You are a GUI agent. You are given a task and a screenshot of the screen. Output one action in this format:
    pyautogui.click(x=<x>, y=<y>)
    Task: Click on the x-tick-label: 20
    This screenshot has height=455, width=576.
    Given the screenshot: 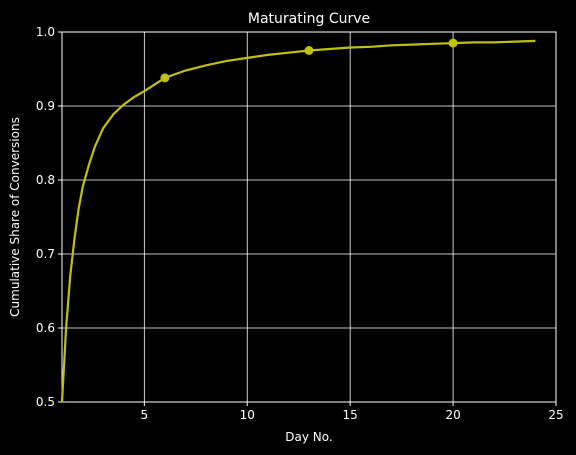 What is the action you would take?
    pyautogui.click(x=452, y=415)
    